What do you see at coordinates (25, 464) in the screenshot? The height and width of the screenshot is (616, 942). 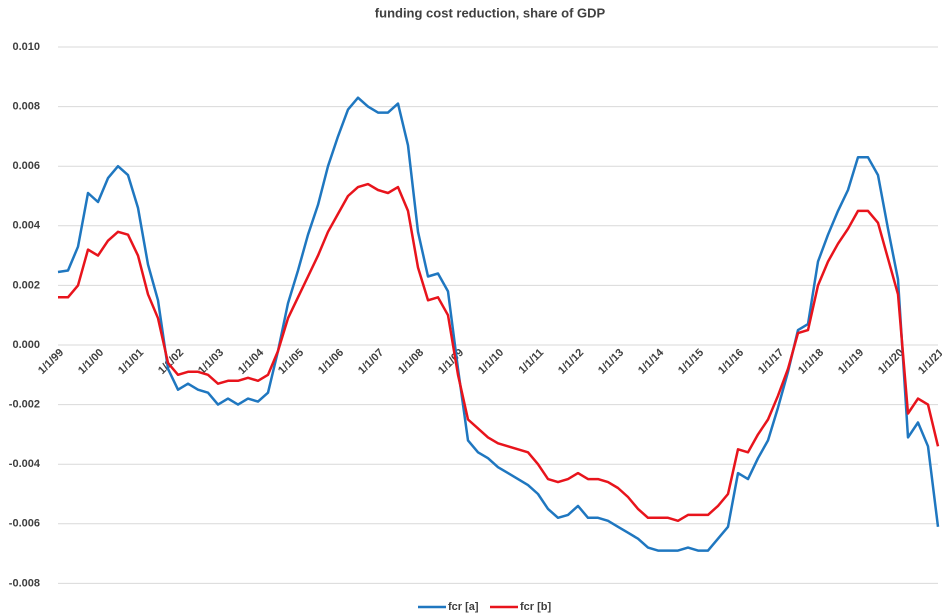 I see `y-tick-label: -0.004` at bounding box center [25, 464].